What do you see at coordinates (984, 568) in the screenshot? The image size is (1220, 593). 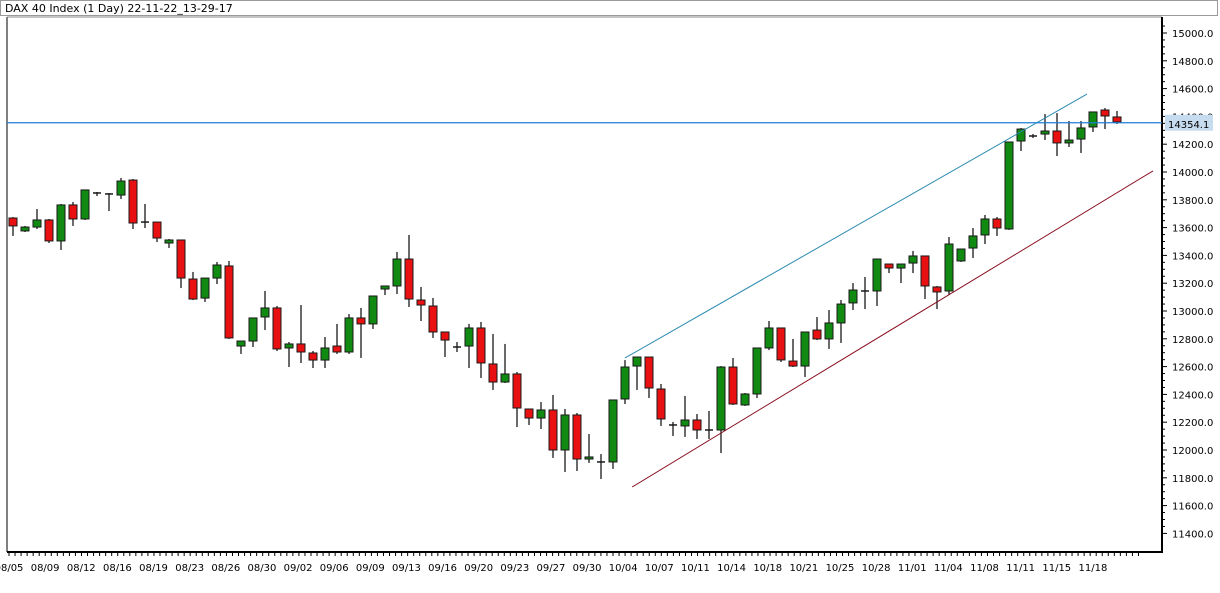 I see `x-tick-label: 11/08` at bounding box center [984, 568].